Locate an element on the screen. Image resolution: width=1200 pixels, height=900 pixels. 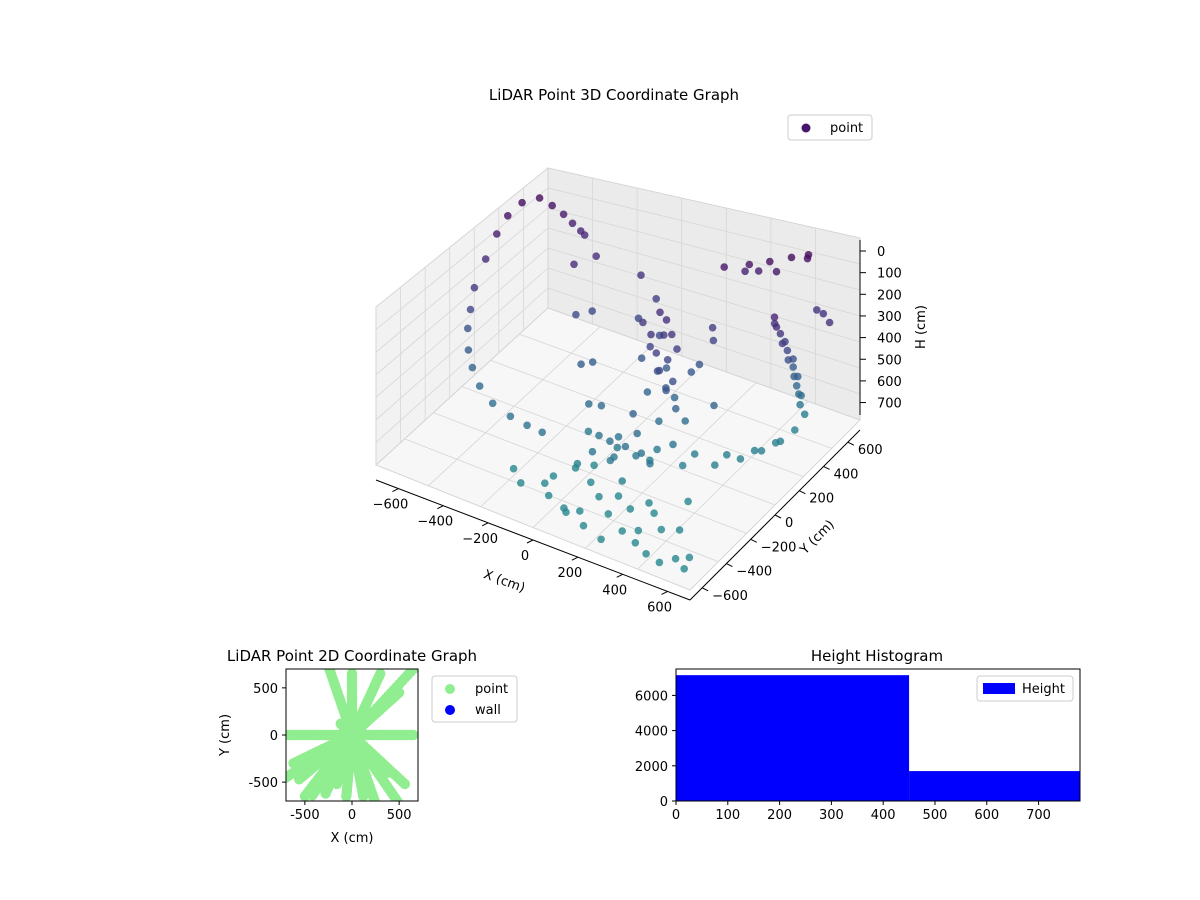
plot-frame-histogram is located at coordinates (878, 735).